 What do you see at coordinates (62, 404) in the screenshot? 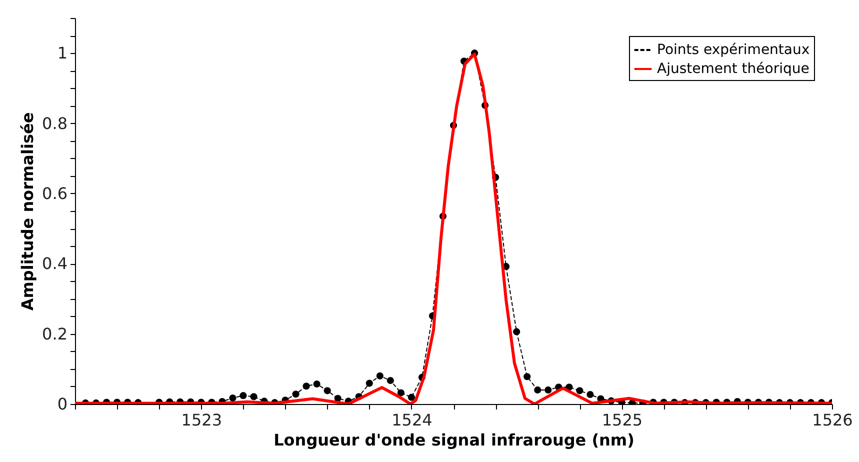
I see `y-tick-label: 0` at bounding box center [62, 404].